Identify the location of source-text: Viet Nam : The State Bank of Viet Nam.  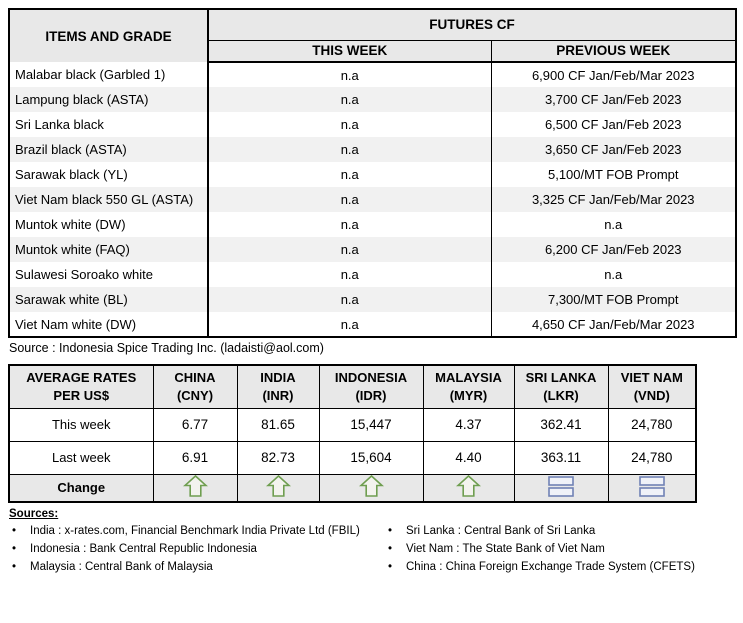
(505, 548).